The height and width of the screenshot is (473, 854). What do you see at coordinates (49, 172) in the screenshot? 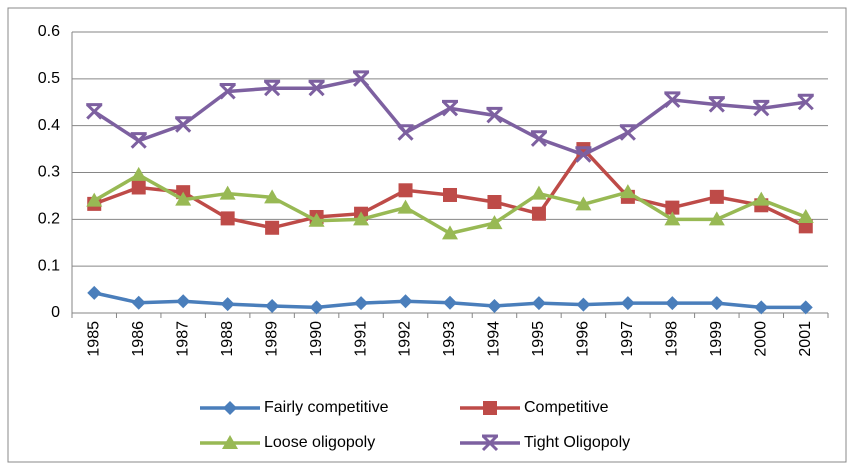
I see `y-tick-label: 0.3` at bounding box center [49, 172].